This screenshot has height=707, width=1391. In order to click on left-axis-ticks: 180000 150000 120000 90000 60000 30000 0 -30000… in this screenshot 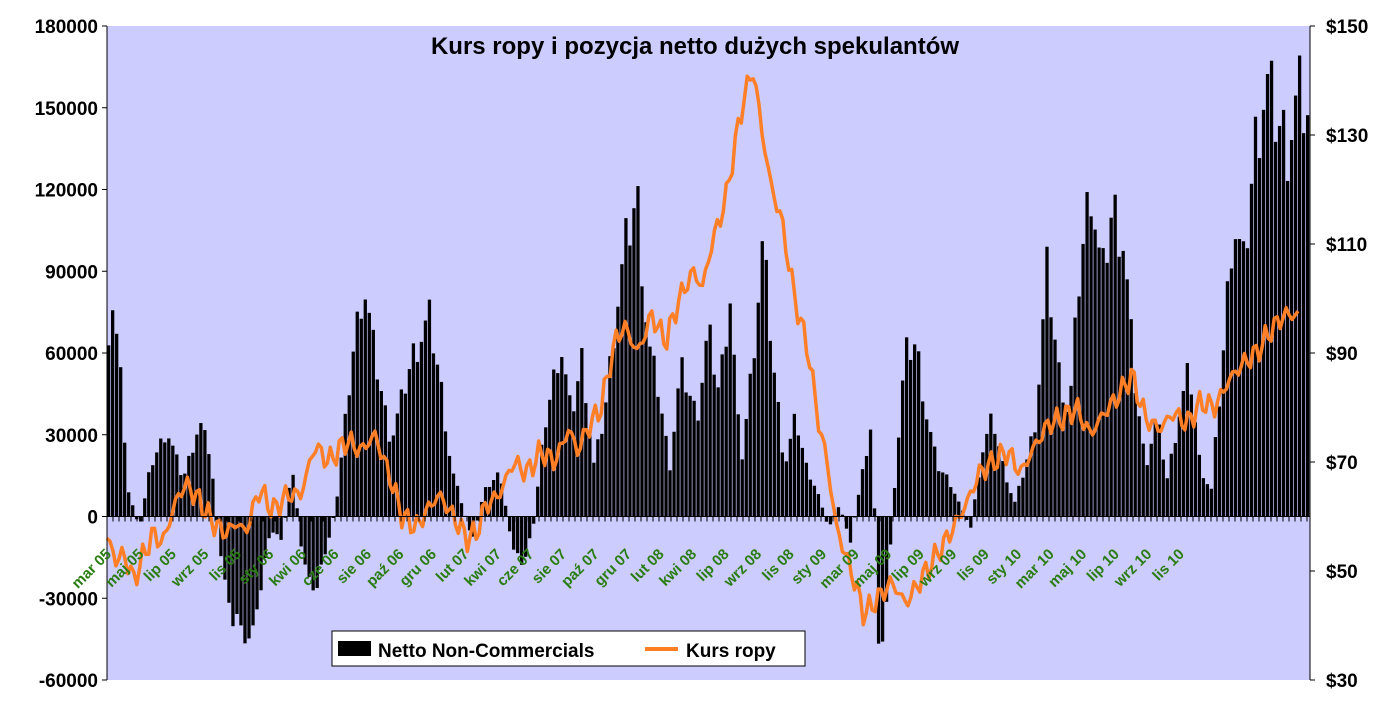, I will do `click(71, 354)`.